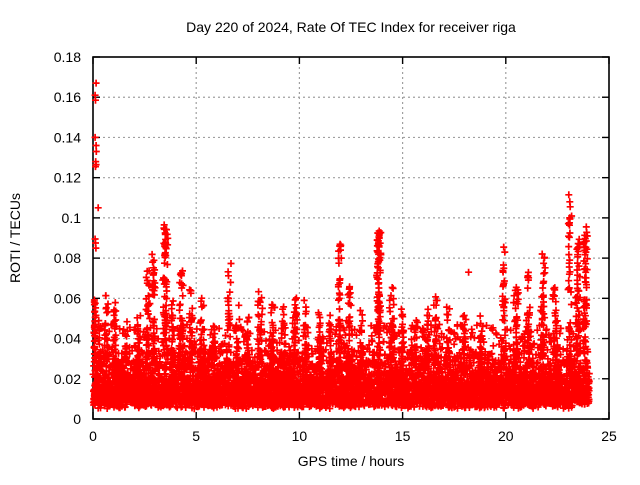 The width and height of the screenshot is (640, 485). I want to click on x-tick-label: 20, so click(506, 436).